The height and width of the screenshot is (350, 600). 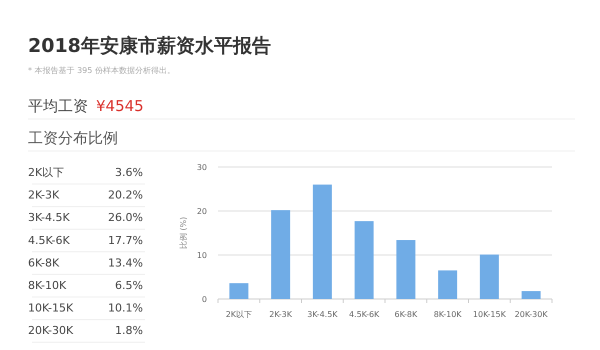 What do you see at coordinates (125, 308) in the screenshot?
I see `text: 10.1%` at bounding box center [125, 308].